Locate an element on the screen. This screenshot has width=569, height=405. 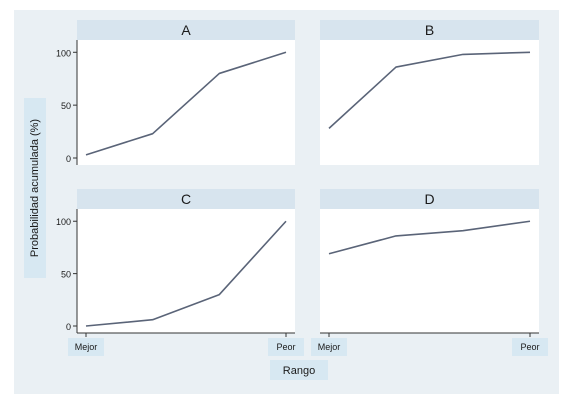
ylabel-box is located at coordinates (35, 188).